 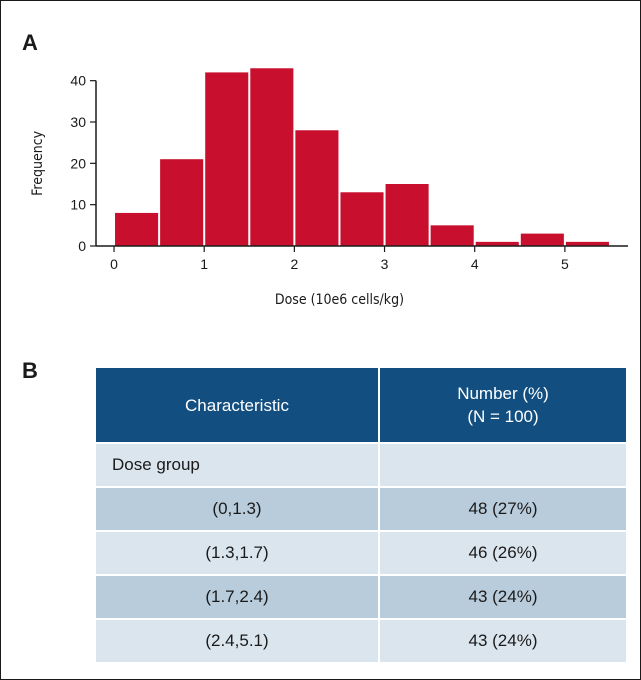 I want to click on table-row: (1.7,2.4) 43 (24%), so click(x=361, y=596).